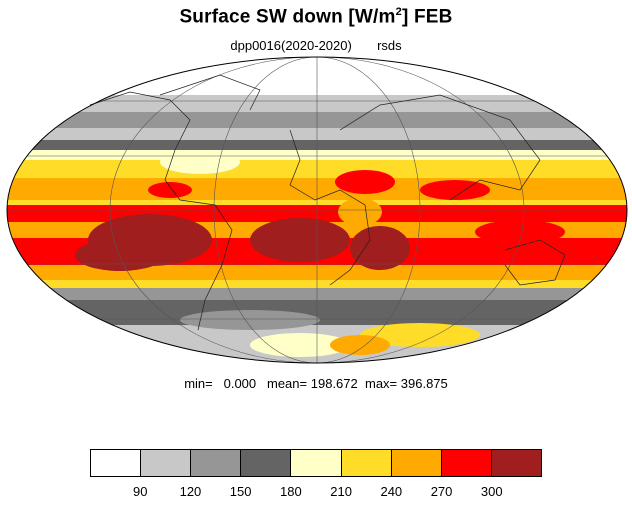 Image resolution: width=632 pixels, height=505 pixels. I want to click on min-label: min=, so click(198, 383).